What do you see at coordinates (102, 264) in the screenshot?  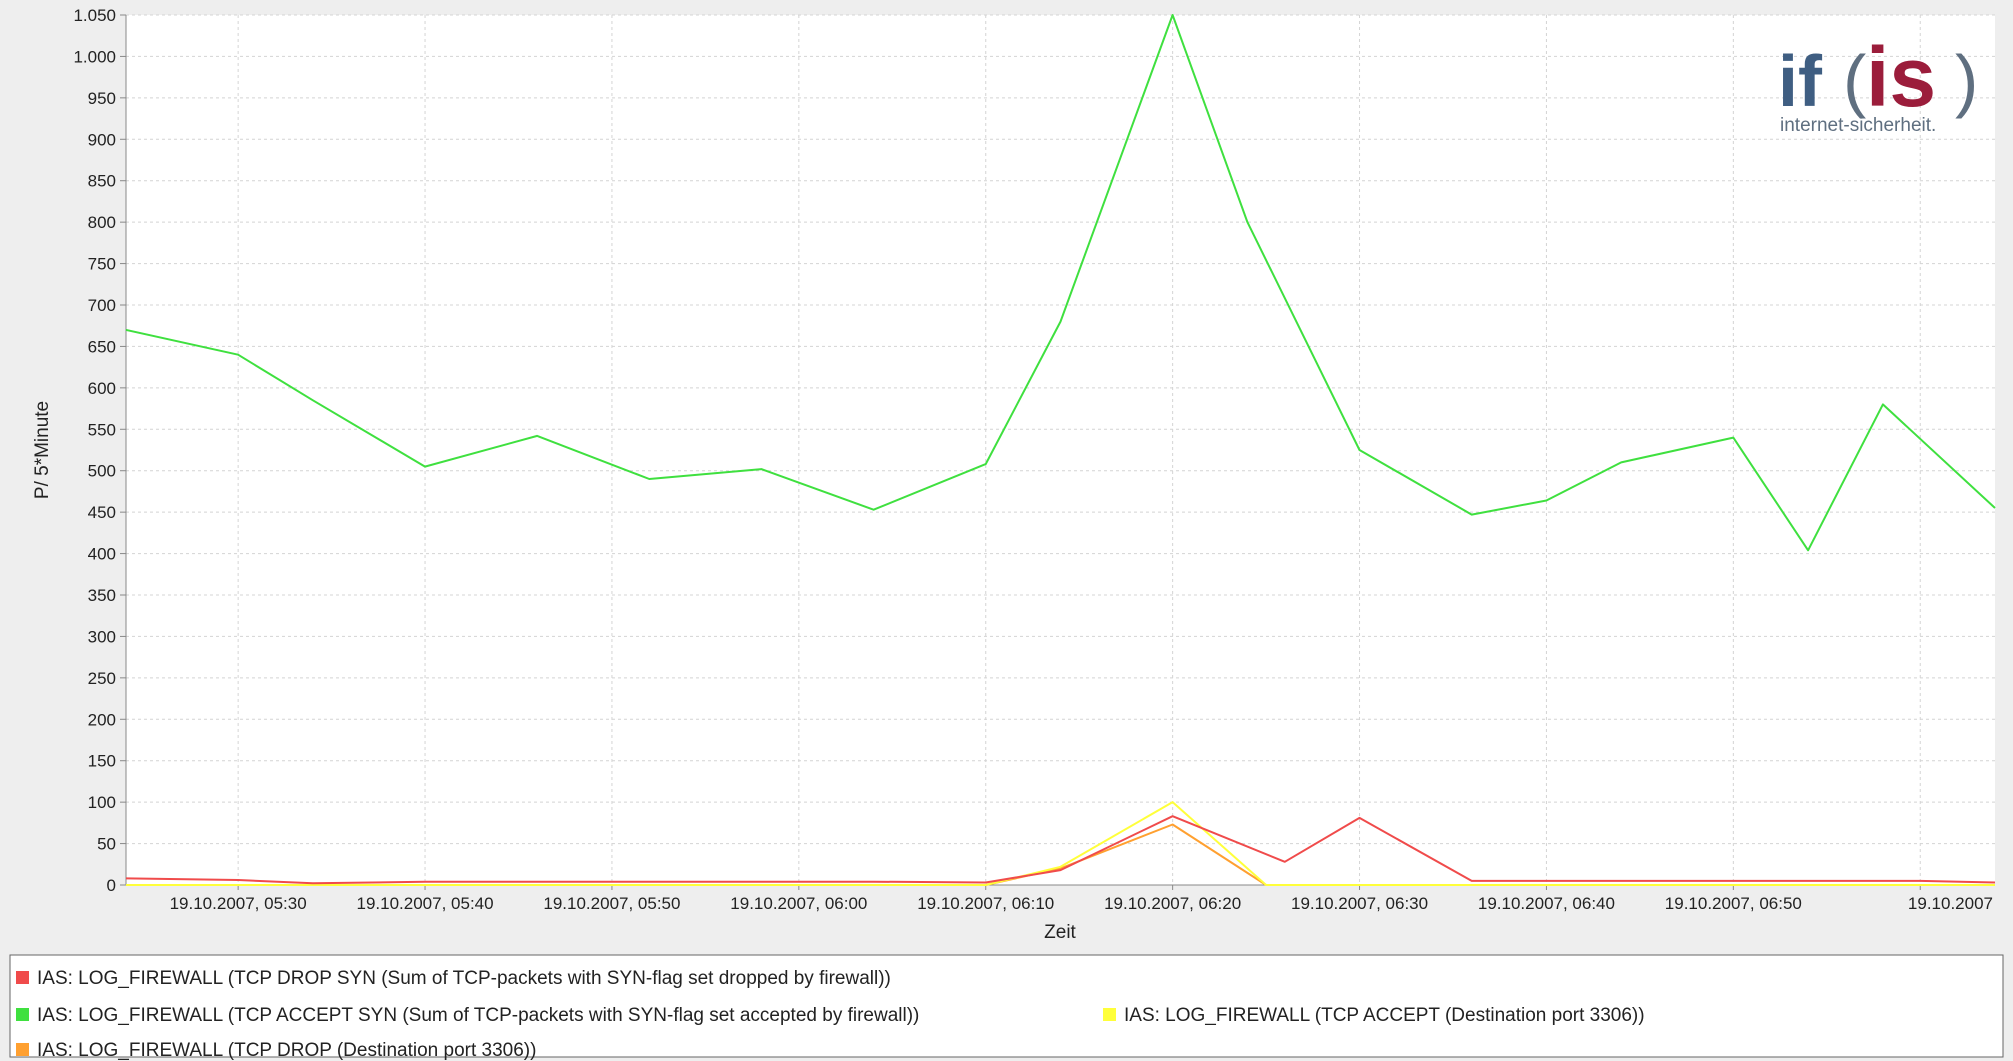 I see `y-tick-label: 750` at bounding box center [102, 264].